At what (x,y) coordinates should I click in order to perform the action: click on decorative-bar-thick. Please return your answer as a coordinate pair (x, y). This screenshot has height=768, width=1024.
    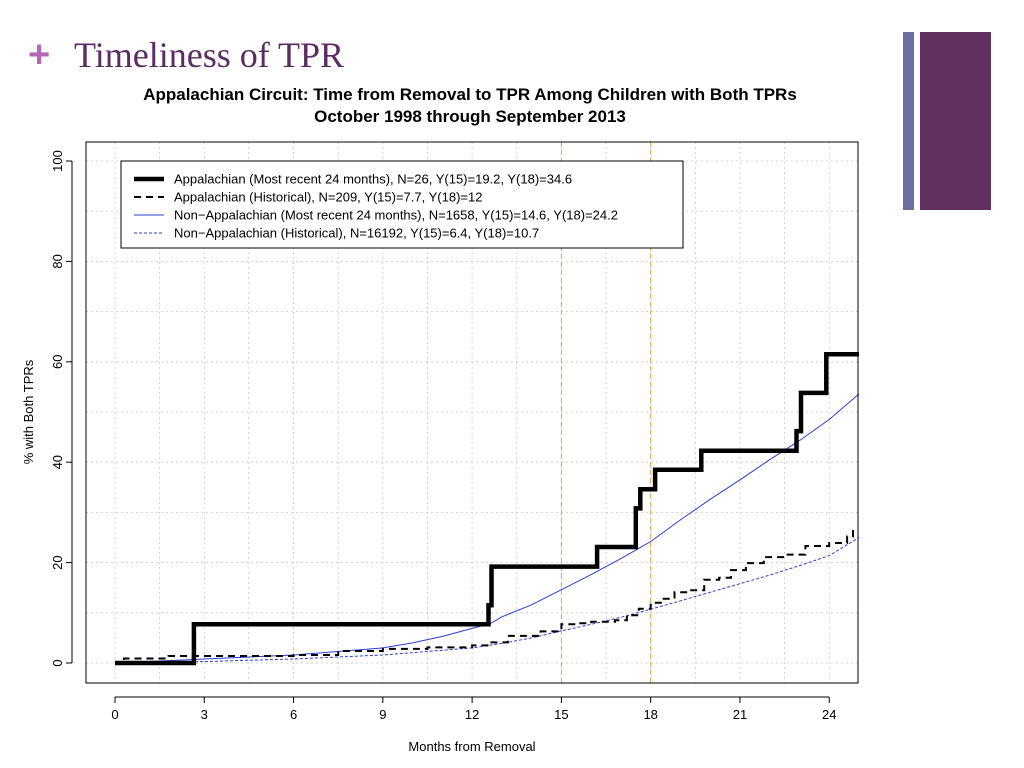
    Looking at the image, I should click on (955, 121).